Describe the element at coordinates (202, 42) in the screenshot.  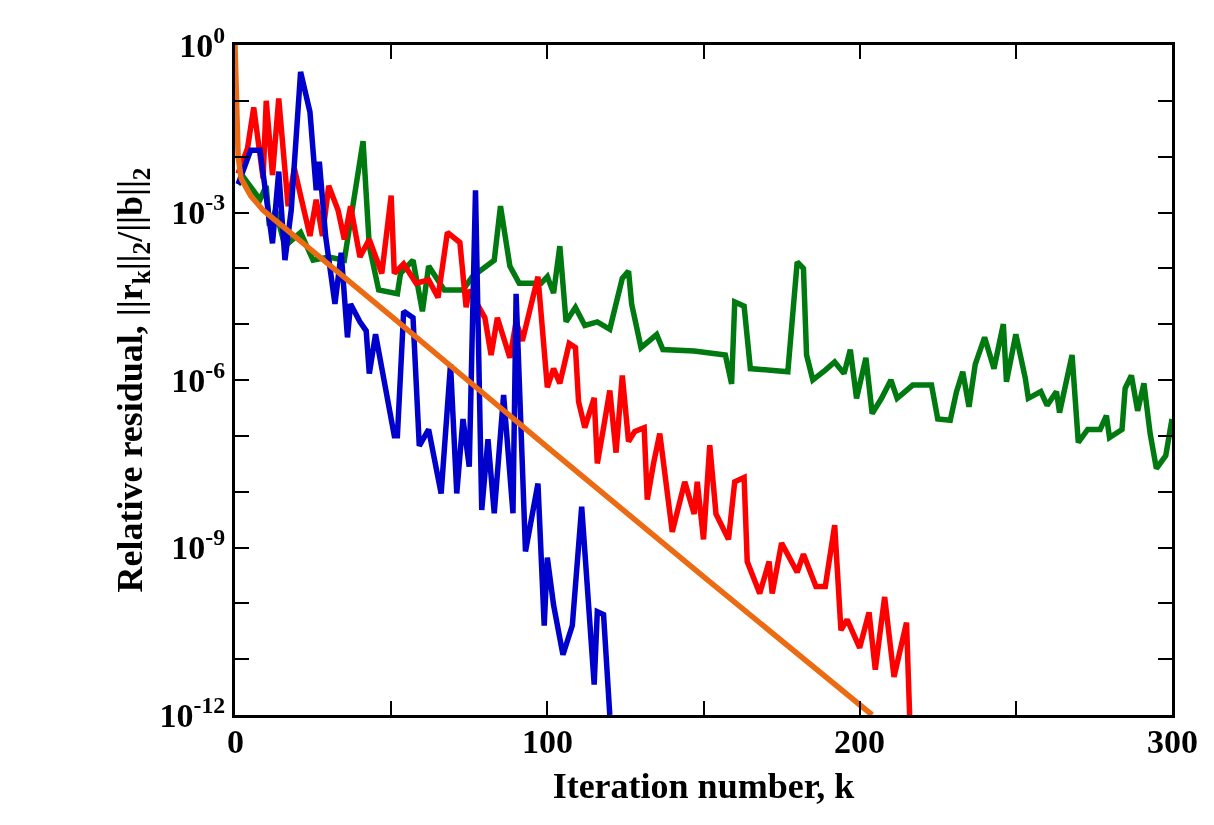
I see `y-tick-label: 10$^{0}$` at that location.